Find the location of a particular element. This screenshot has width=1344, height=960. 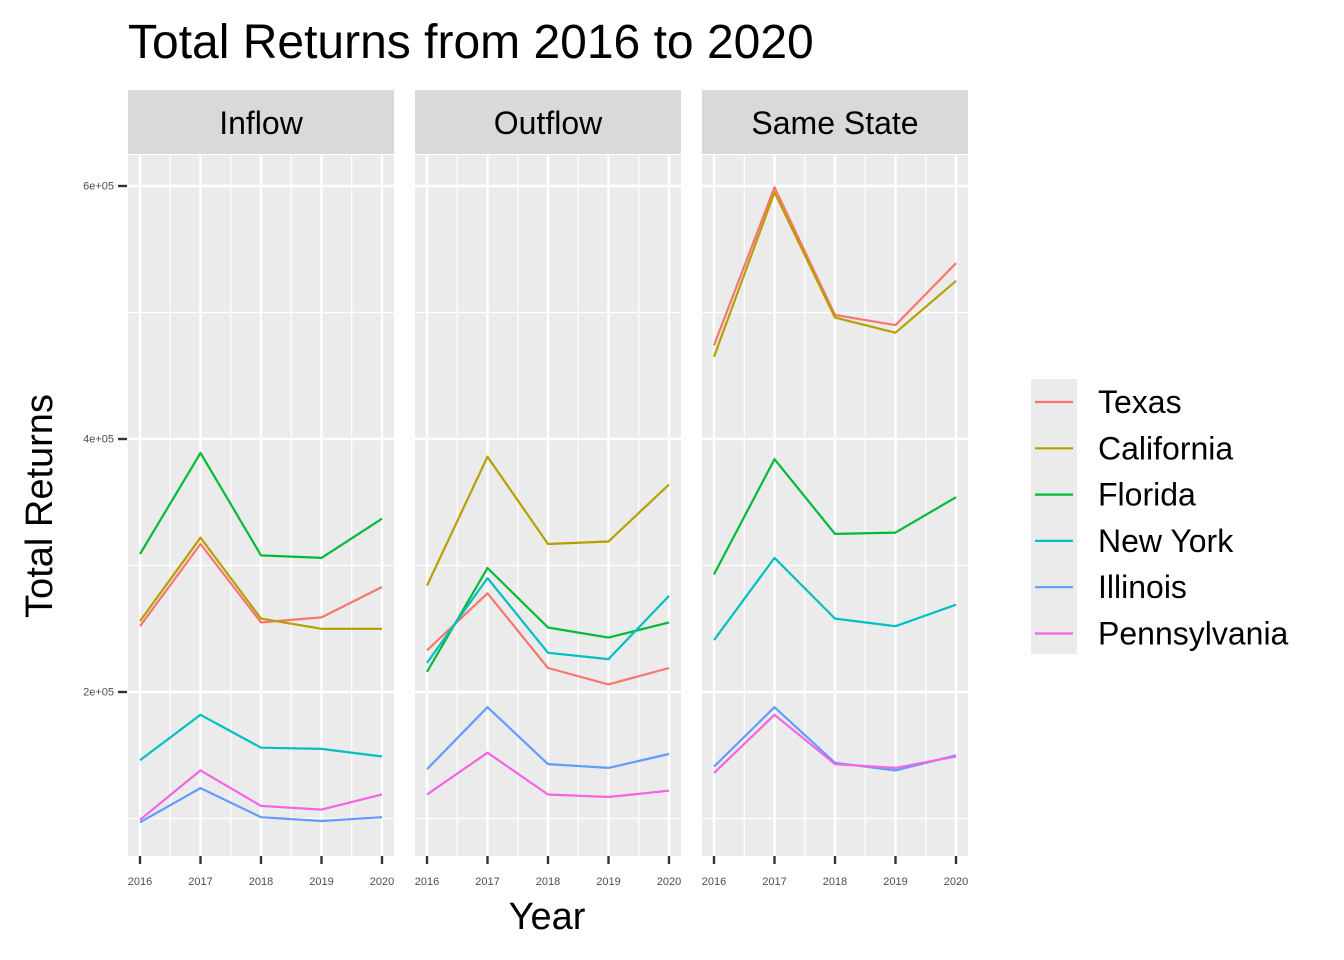

y-tick-label: 4e+05 is located at coordinates (98, 440).